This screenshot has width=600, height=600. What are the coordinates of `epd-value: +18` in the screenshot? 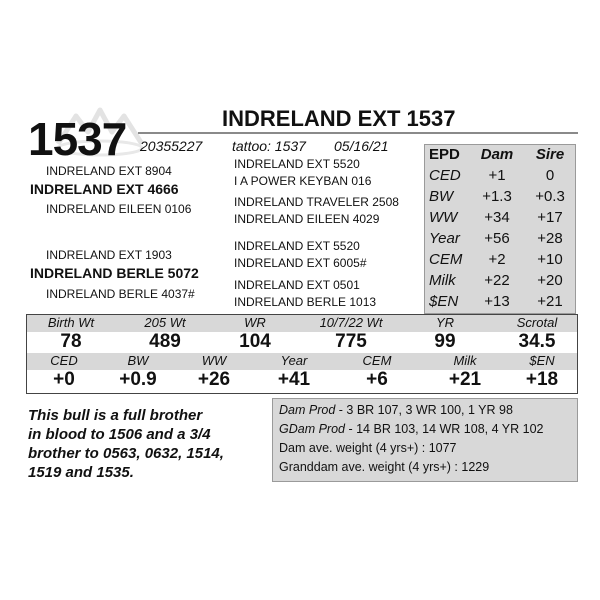 It's located at (542, 379).